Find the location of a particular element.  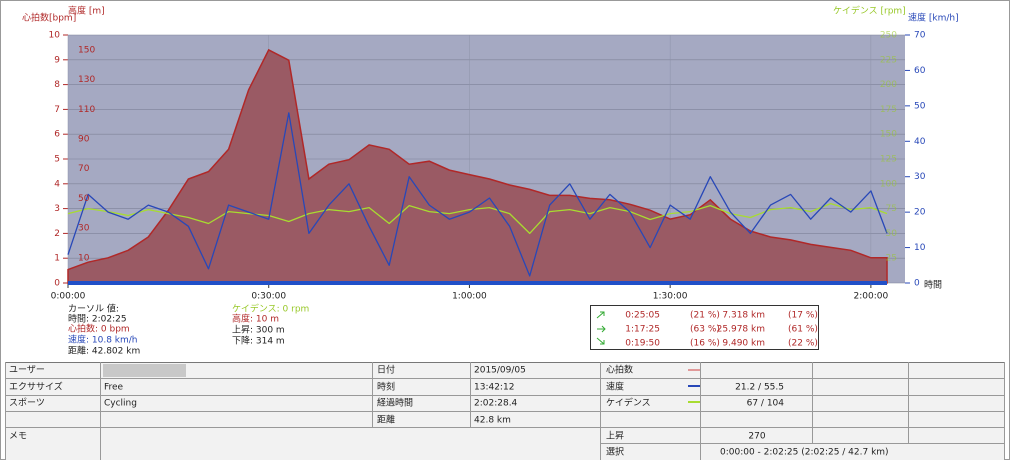

y3-tick-label: 90 is located at coordinates (84, 139).